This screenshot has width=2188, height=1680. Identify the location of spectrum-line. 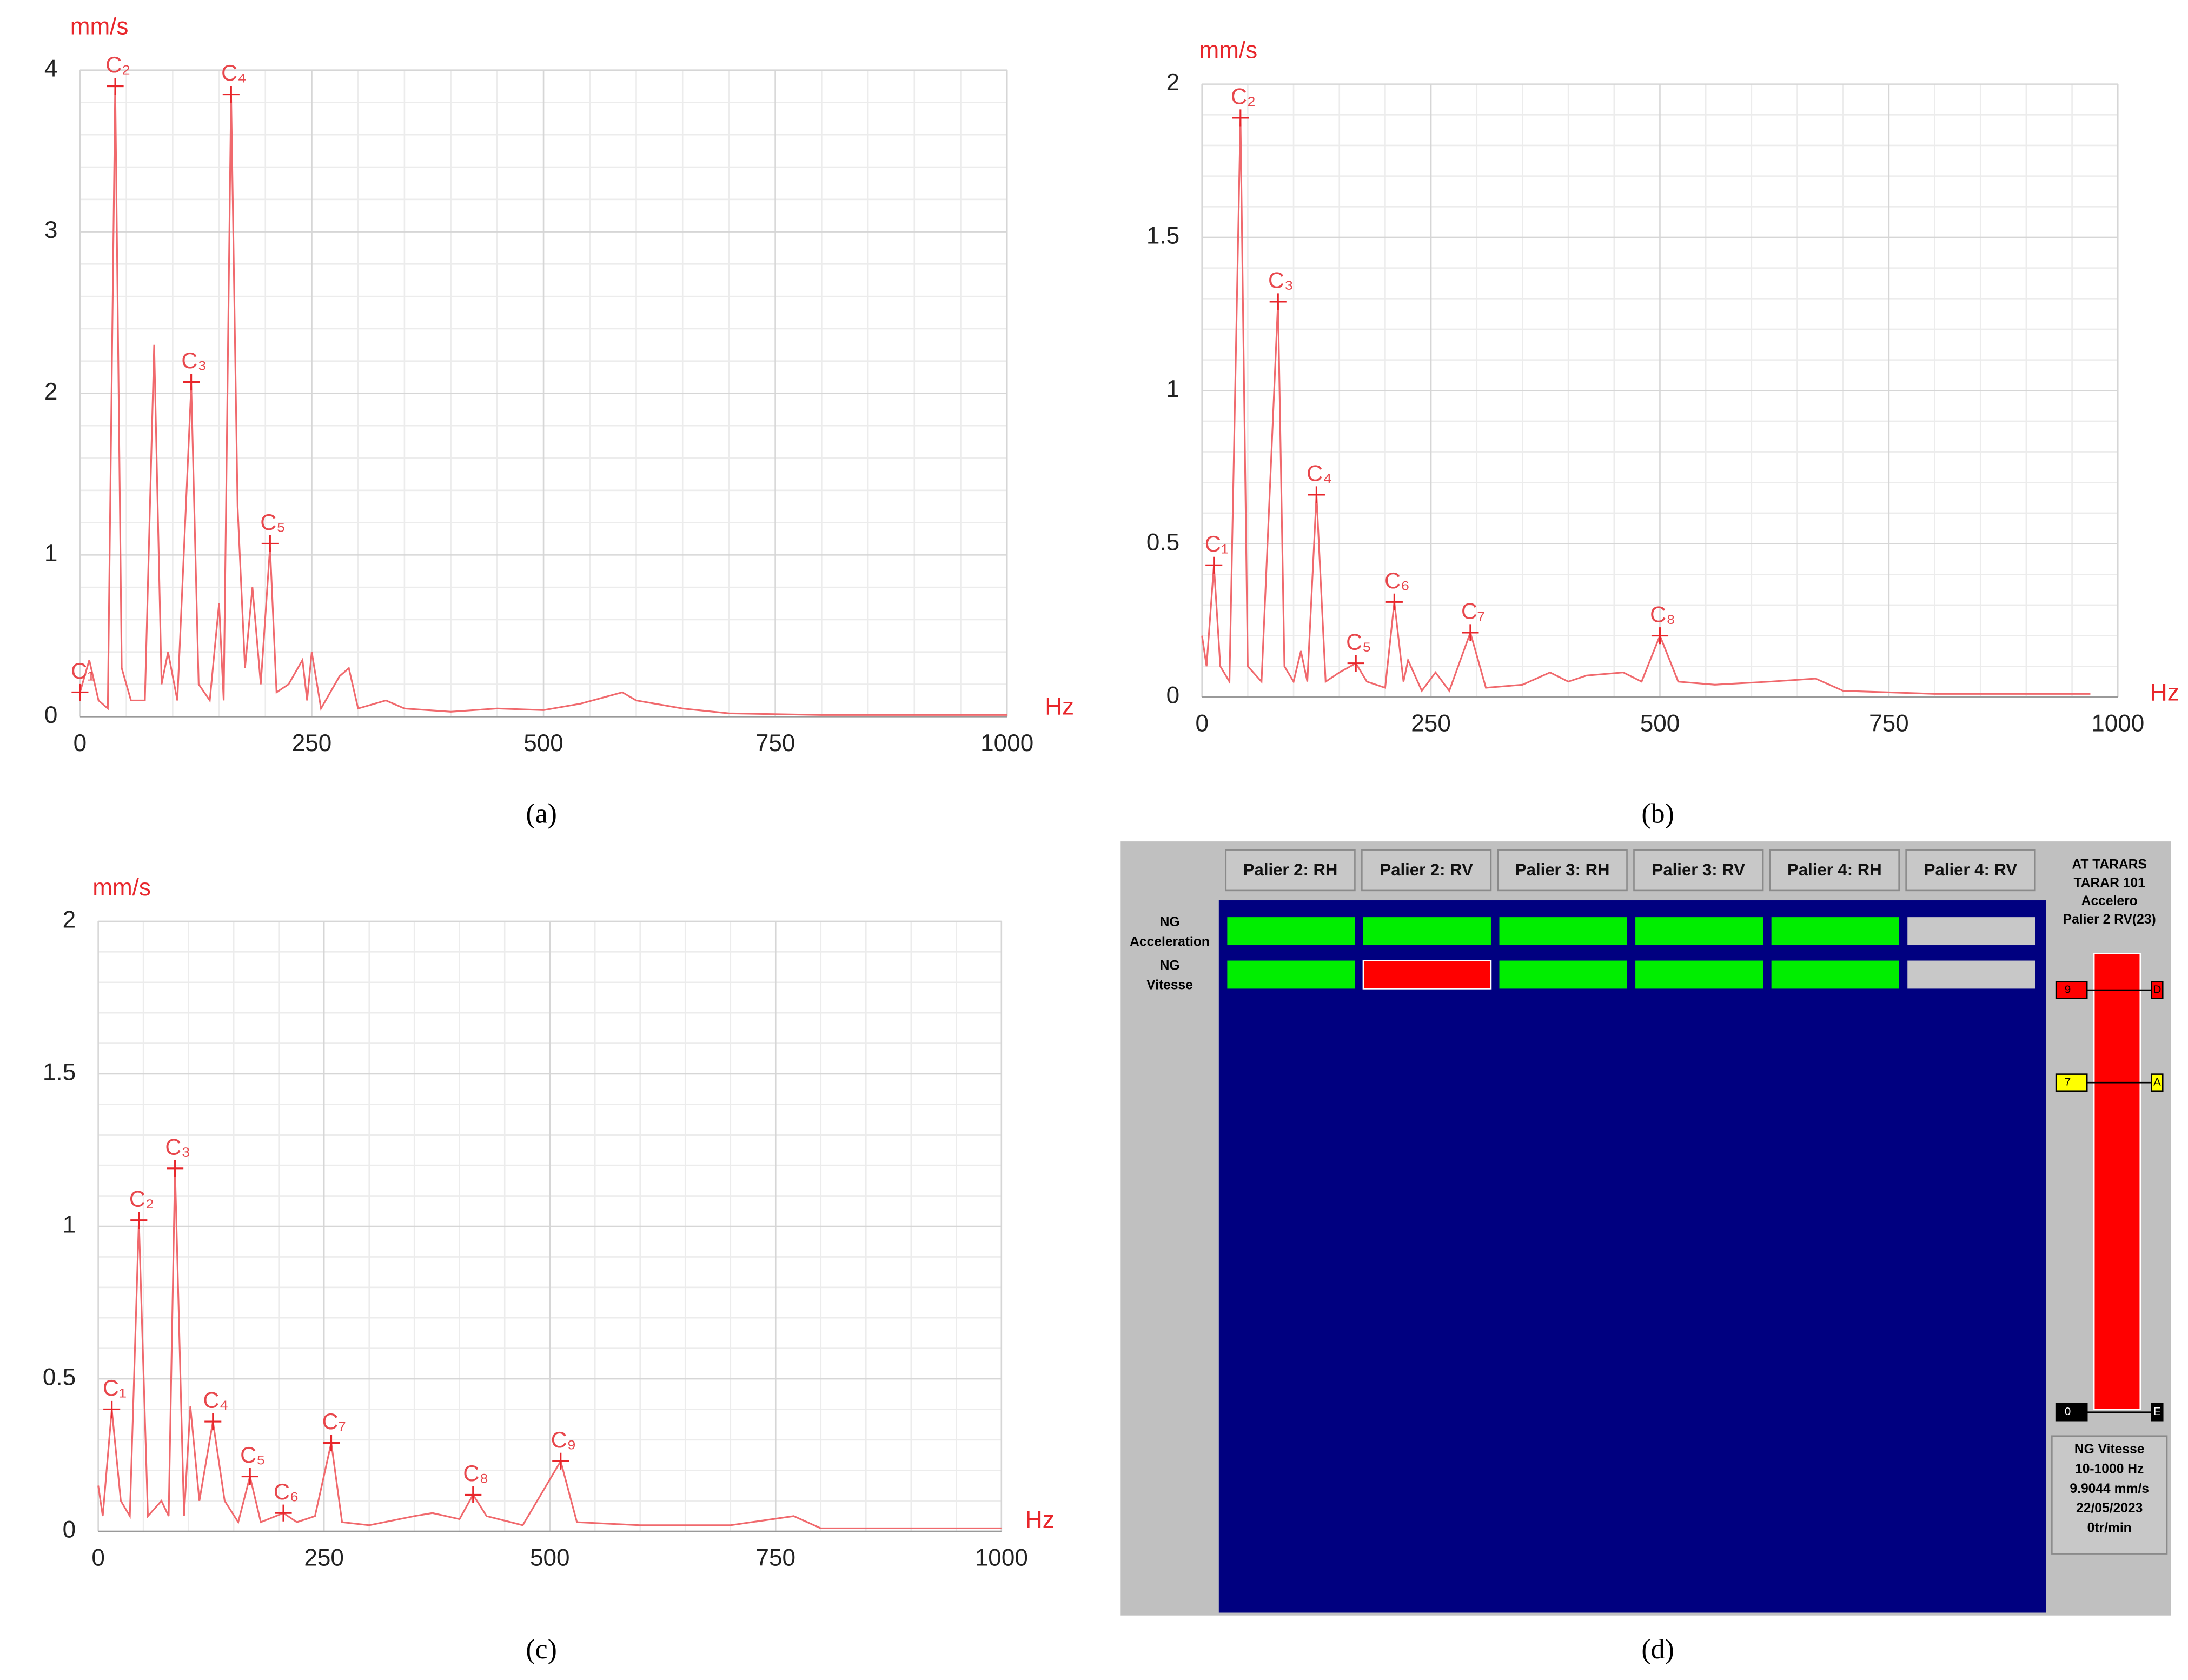
(549, 1349).